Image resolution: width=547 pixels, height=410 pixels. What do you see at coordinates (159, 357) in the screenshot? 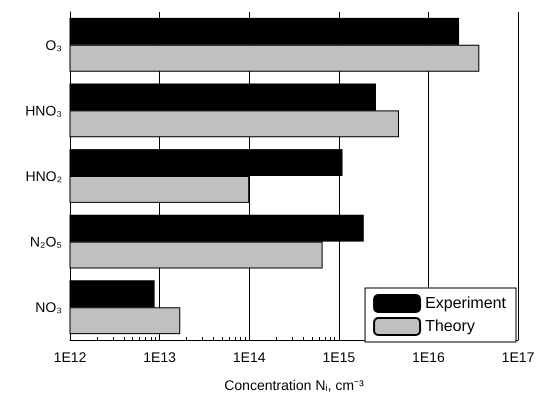
I see `x-tick-label: 1E13` at bounding box center [159, 357].